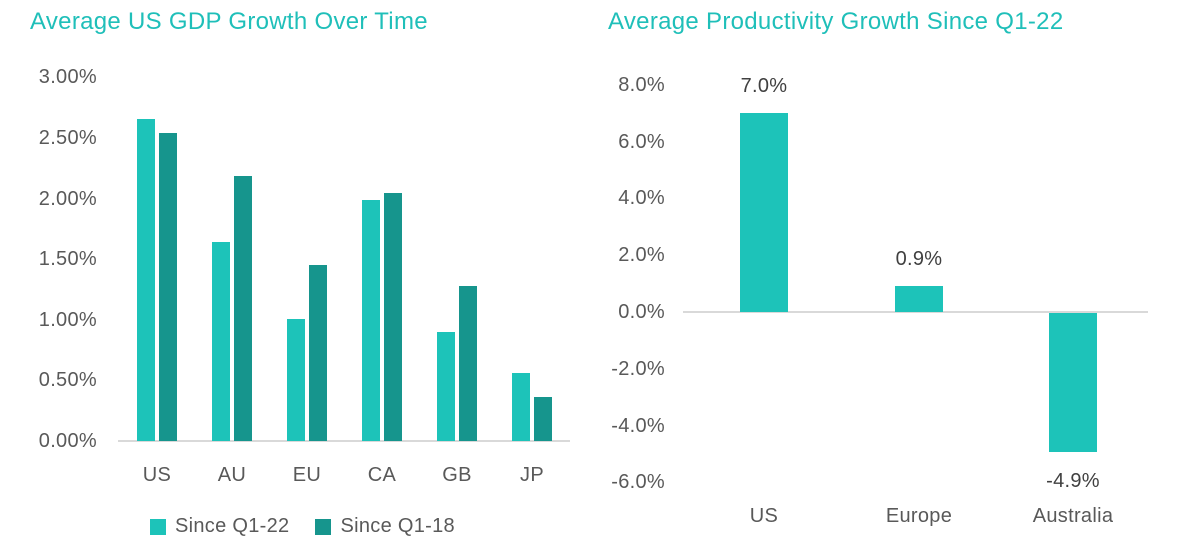  I want to click on gdp-chart-title: Average US GDP Growth Over Time, so click(229, 21).